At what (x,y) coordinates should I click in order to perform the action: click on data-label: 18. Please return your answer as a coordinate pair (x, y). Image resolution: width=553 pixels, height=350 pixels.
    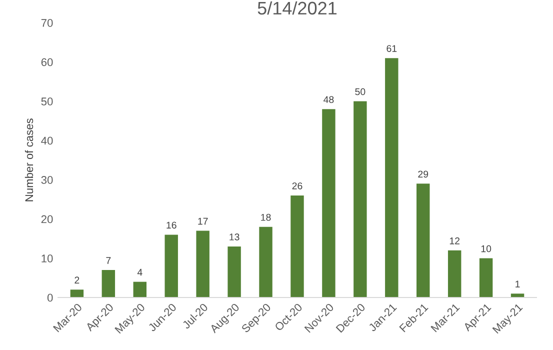
    Looking at the image, I should click on (266, 217).